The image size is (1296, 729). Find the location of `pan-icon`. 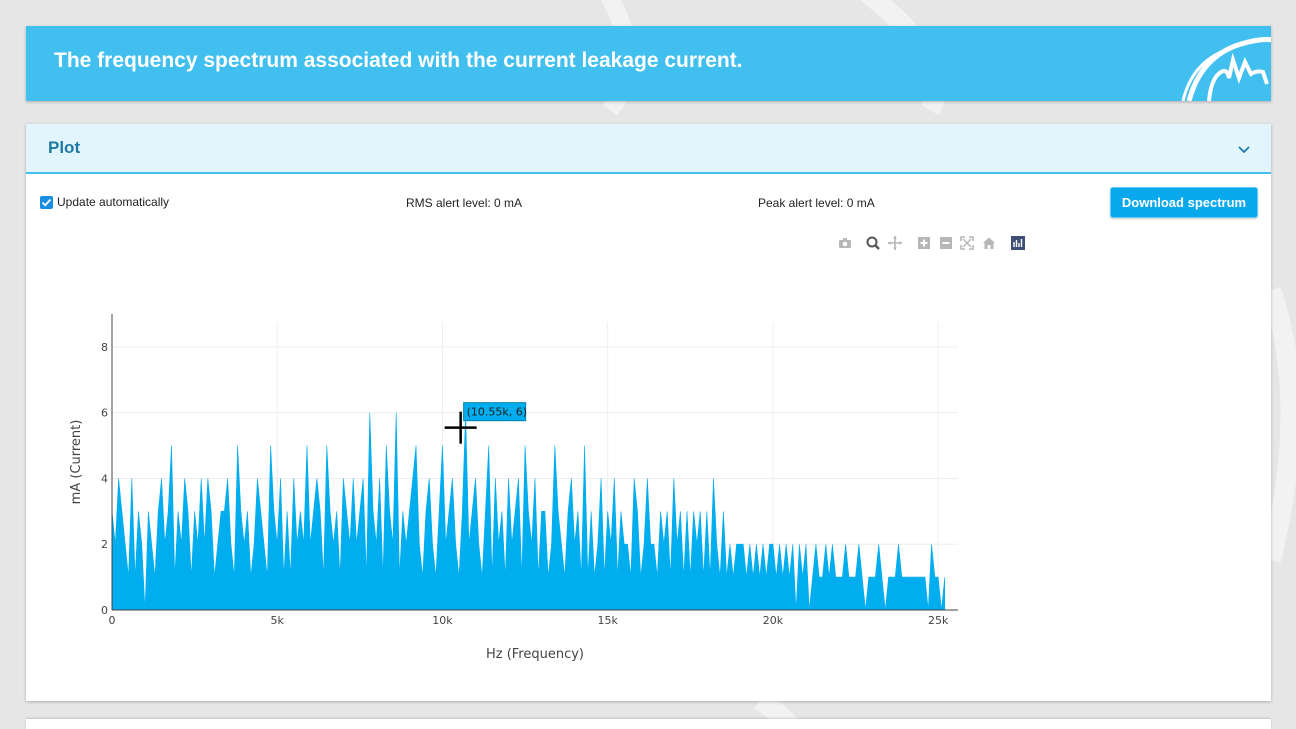

pan-icon is located at coordinates (895, 243).